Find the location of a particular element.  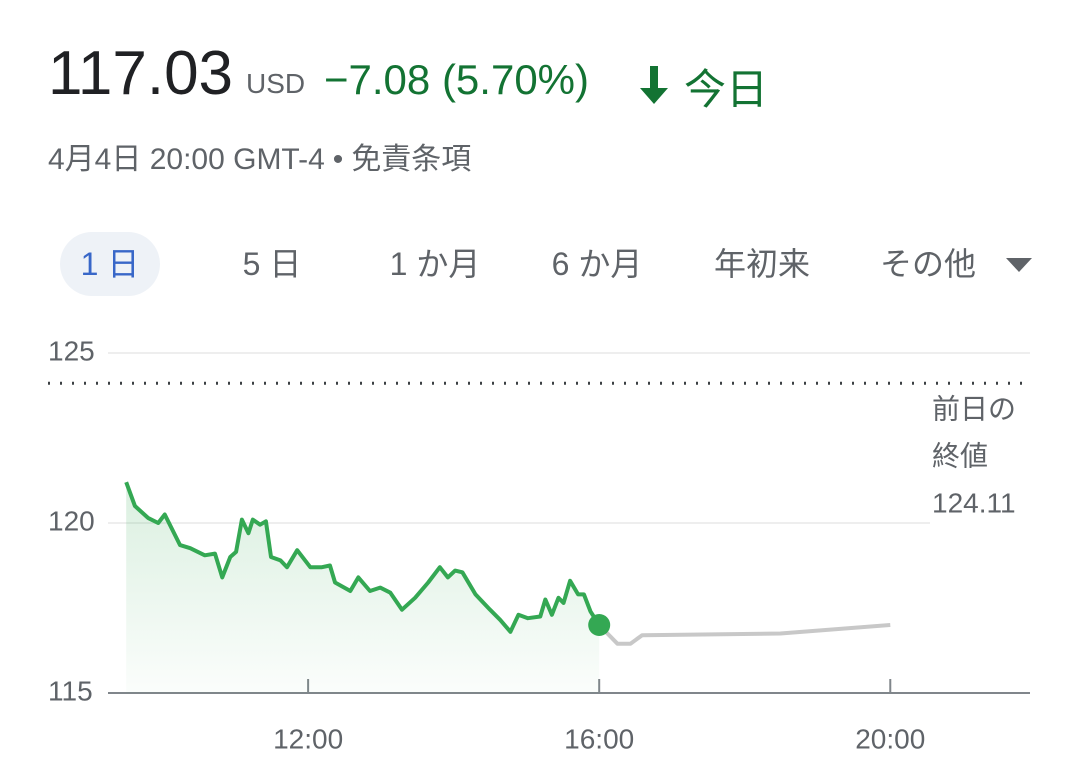

x-tick-label: 16:00 is located at coordinates (599, 738).